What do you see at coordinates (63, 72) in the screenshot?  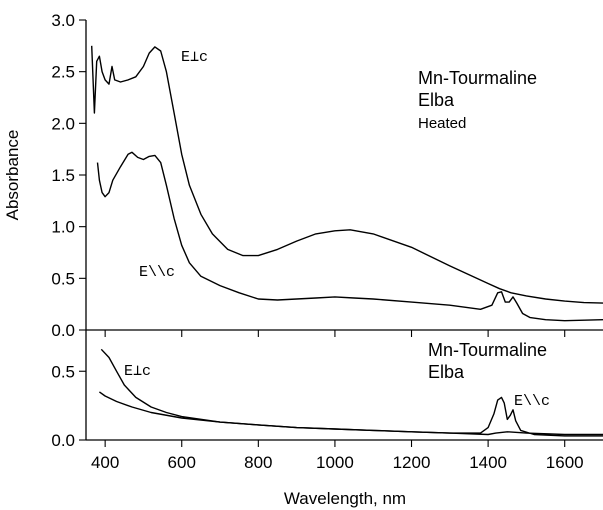 I see `top-y-tick-label: 2.5` at bounding box center [63, 72].